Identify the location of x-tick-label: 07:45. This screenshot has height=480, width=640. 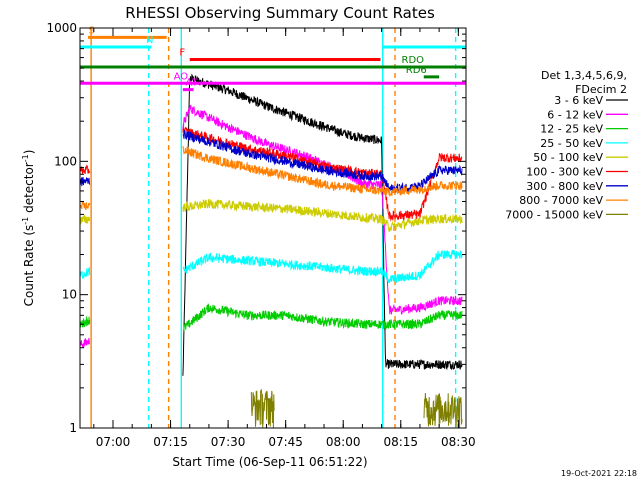
(285, 442).